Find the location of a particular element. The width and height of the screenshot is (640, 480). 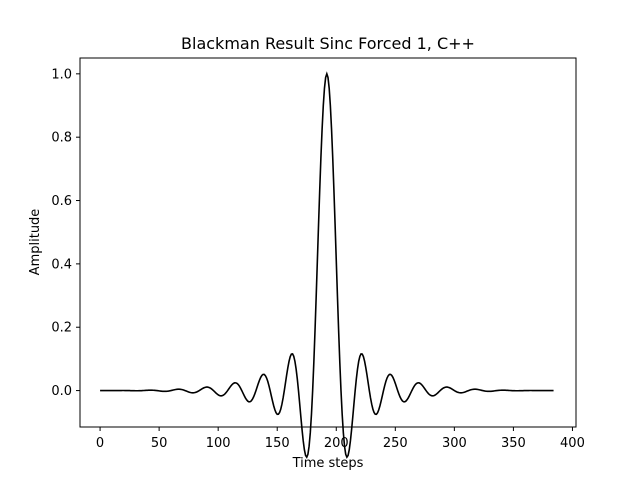

x-tick-label: 300 is located at coordinates (454, 443).